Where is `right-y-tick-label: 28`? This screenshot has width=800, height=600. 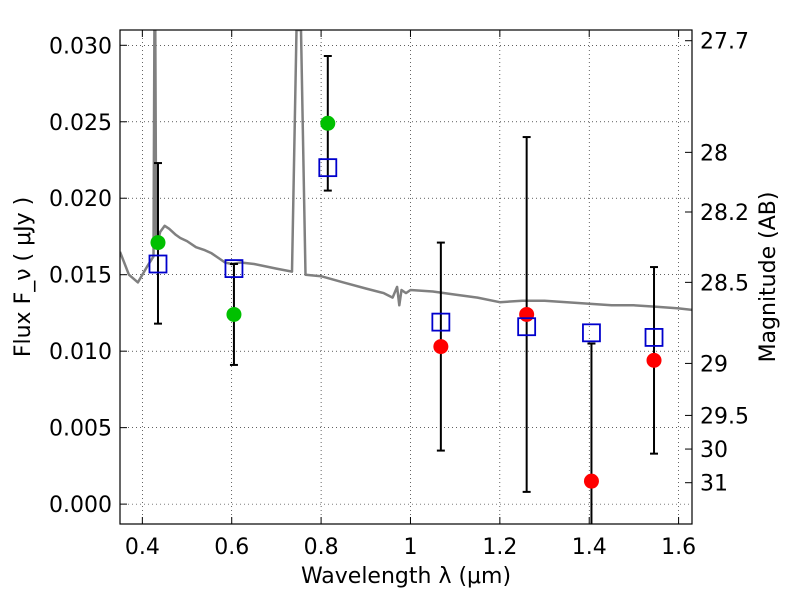
right-y-tick-label: 28 is located at coordinates (714, 153).